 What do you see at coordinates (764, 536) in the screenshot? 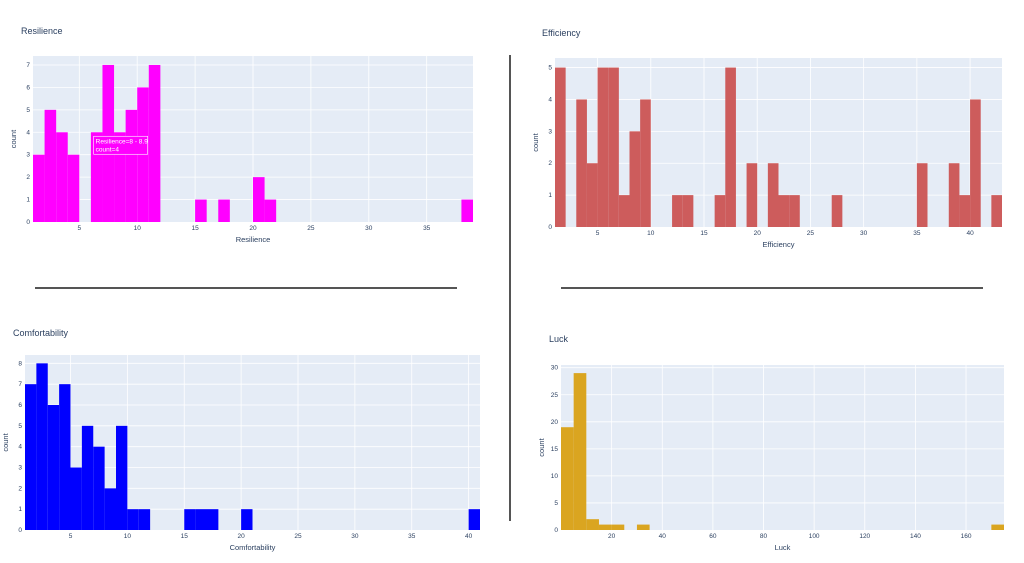
I see `x-tick-label: 80` at bounding box center [764, 536].